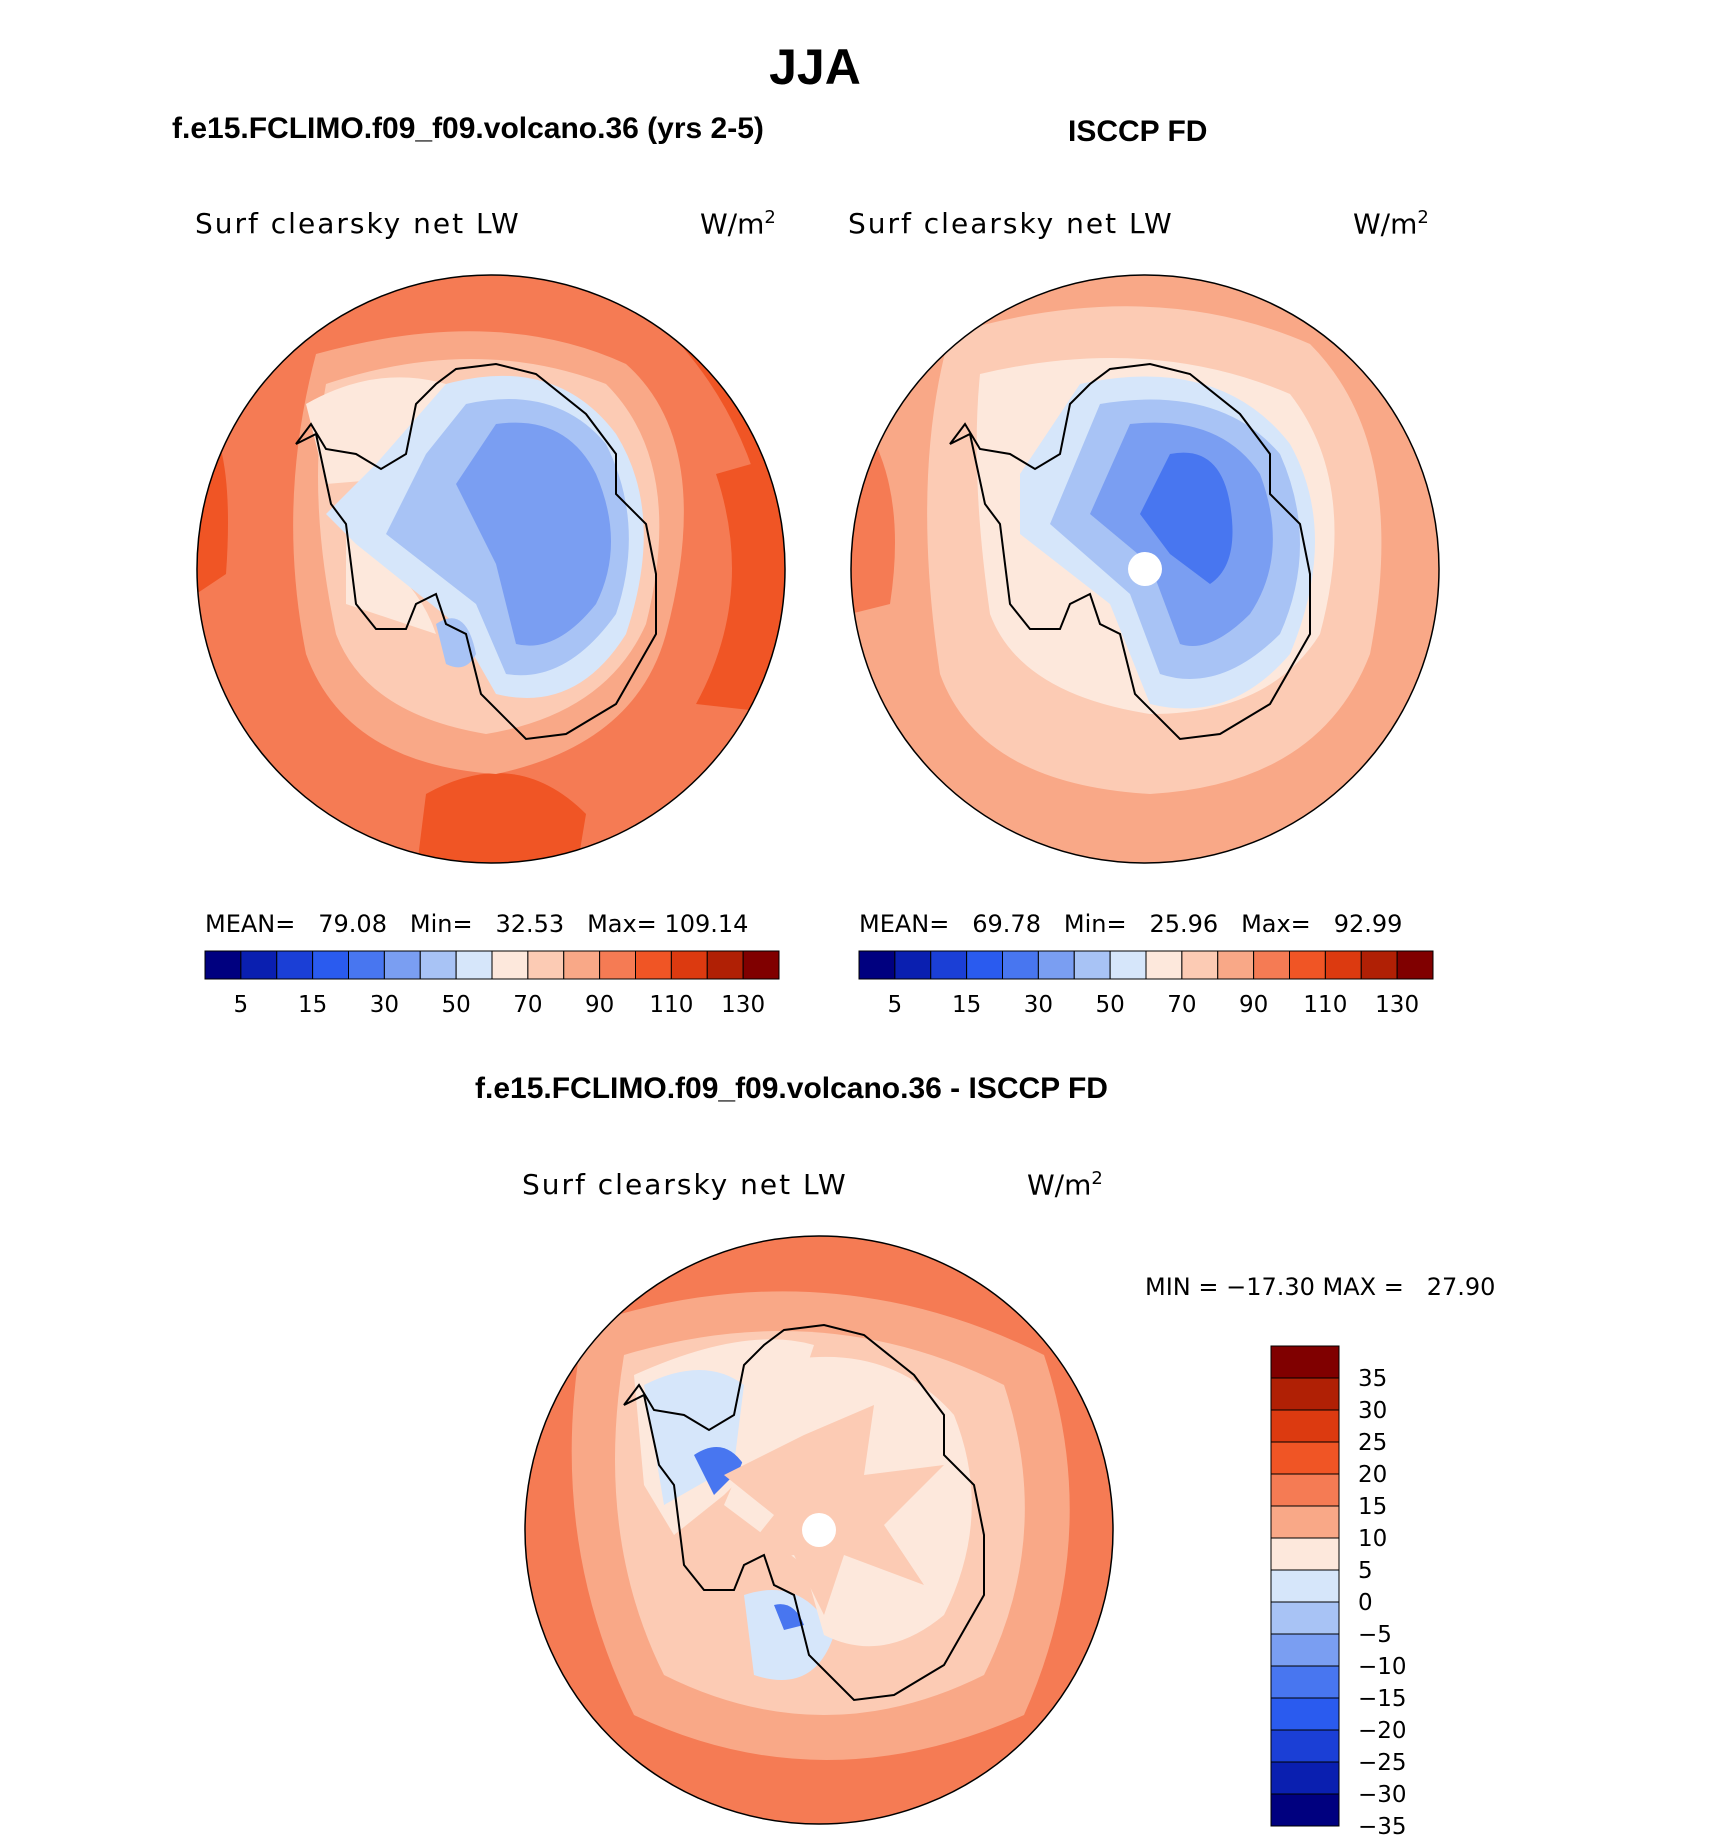  What do you see at coordinates (1146, 984) in the screenshot?
I see `panel-2-colorbar: 5 15 30 50 70 90 110 130` at bounding box center [1146, 984].